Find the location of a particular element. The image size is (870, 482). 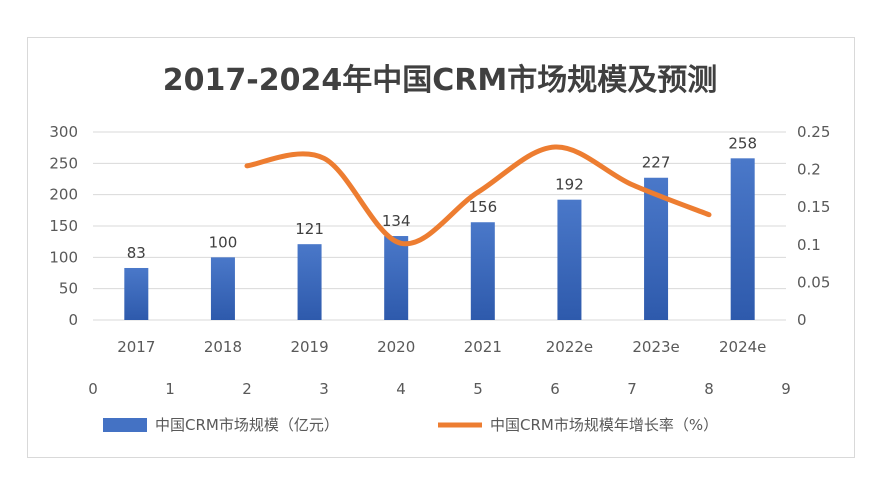

x-secondary-tick-label: 7 is located at coordinates (632, 389).